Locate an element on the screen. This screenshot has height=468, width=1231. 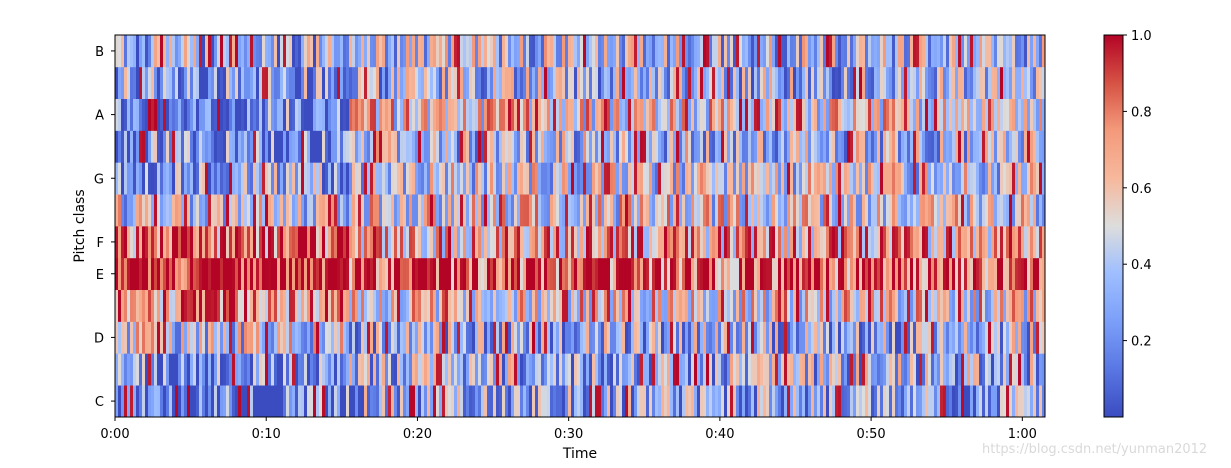
y-tick-label: B is located at coordinates (99, 52).